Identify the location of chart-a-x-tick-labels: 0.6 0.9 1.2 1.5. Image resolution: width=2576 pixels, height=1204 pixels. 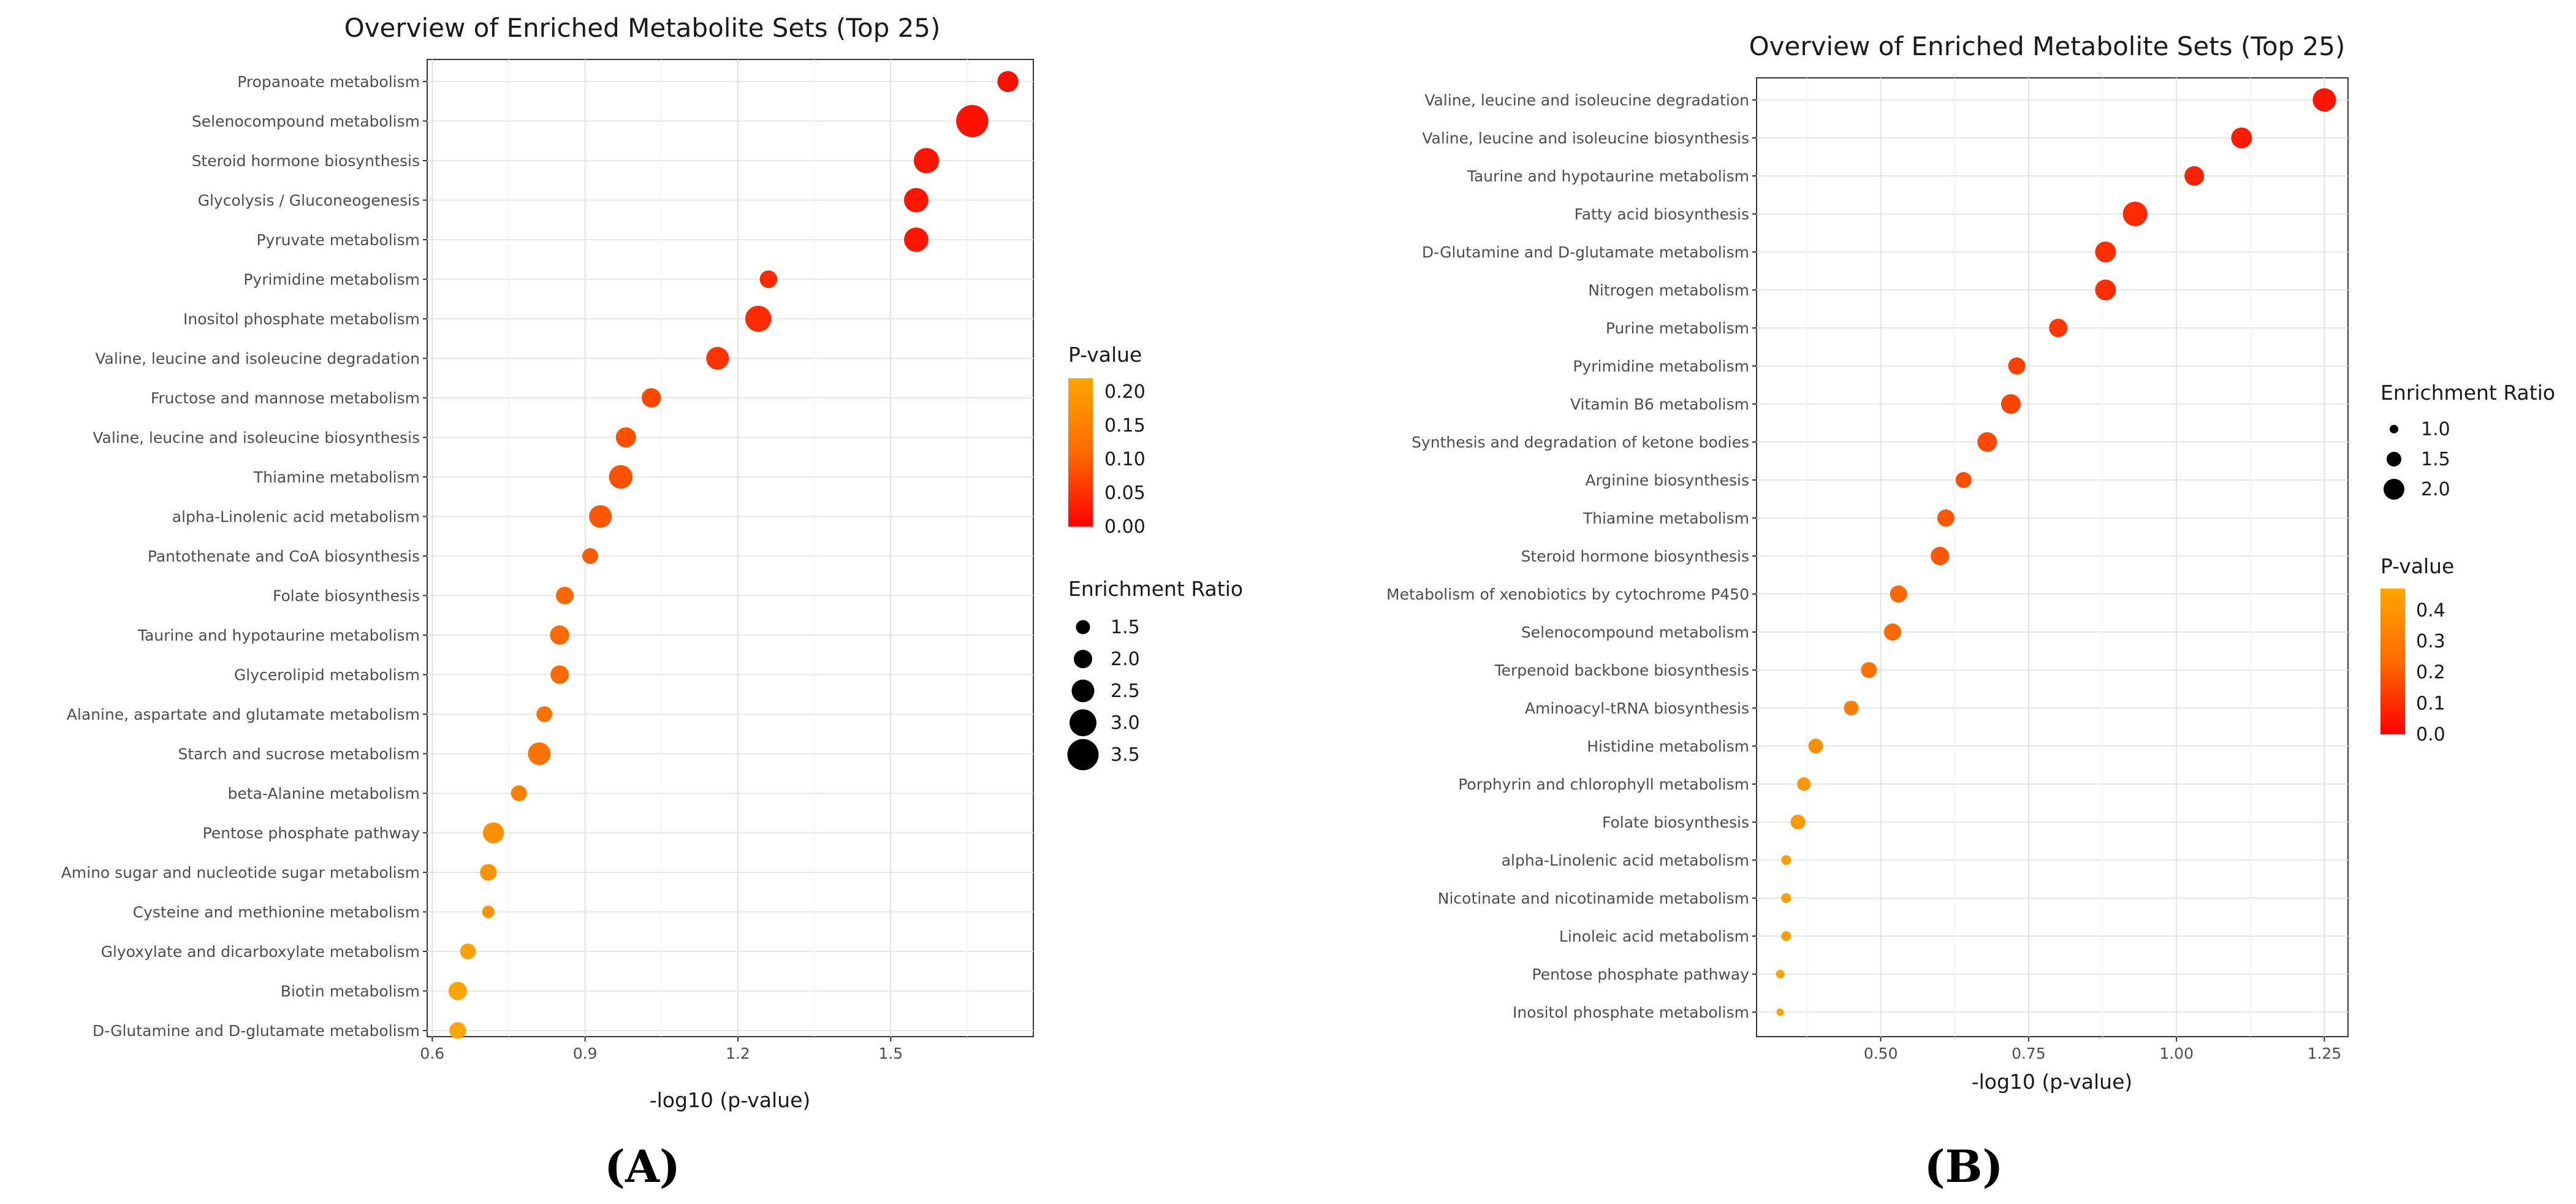
(661, 1053).